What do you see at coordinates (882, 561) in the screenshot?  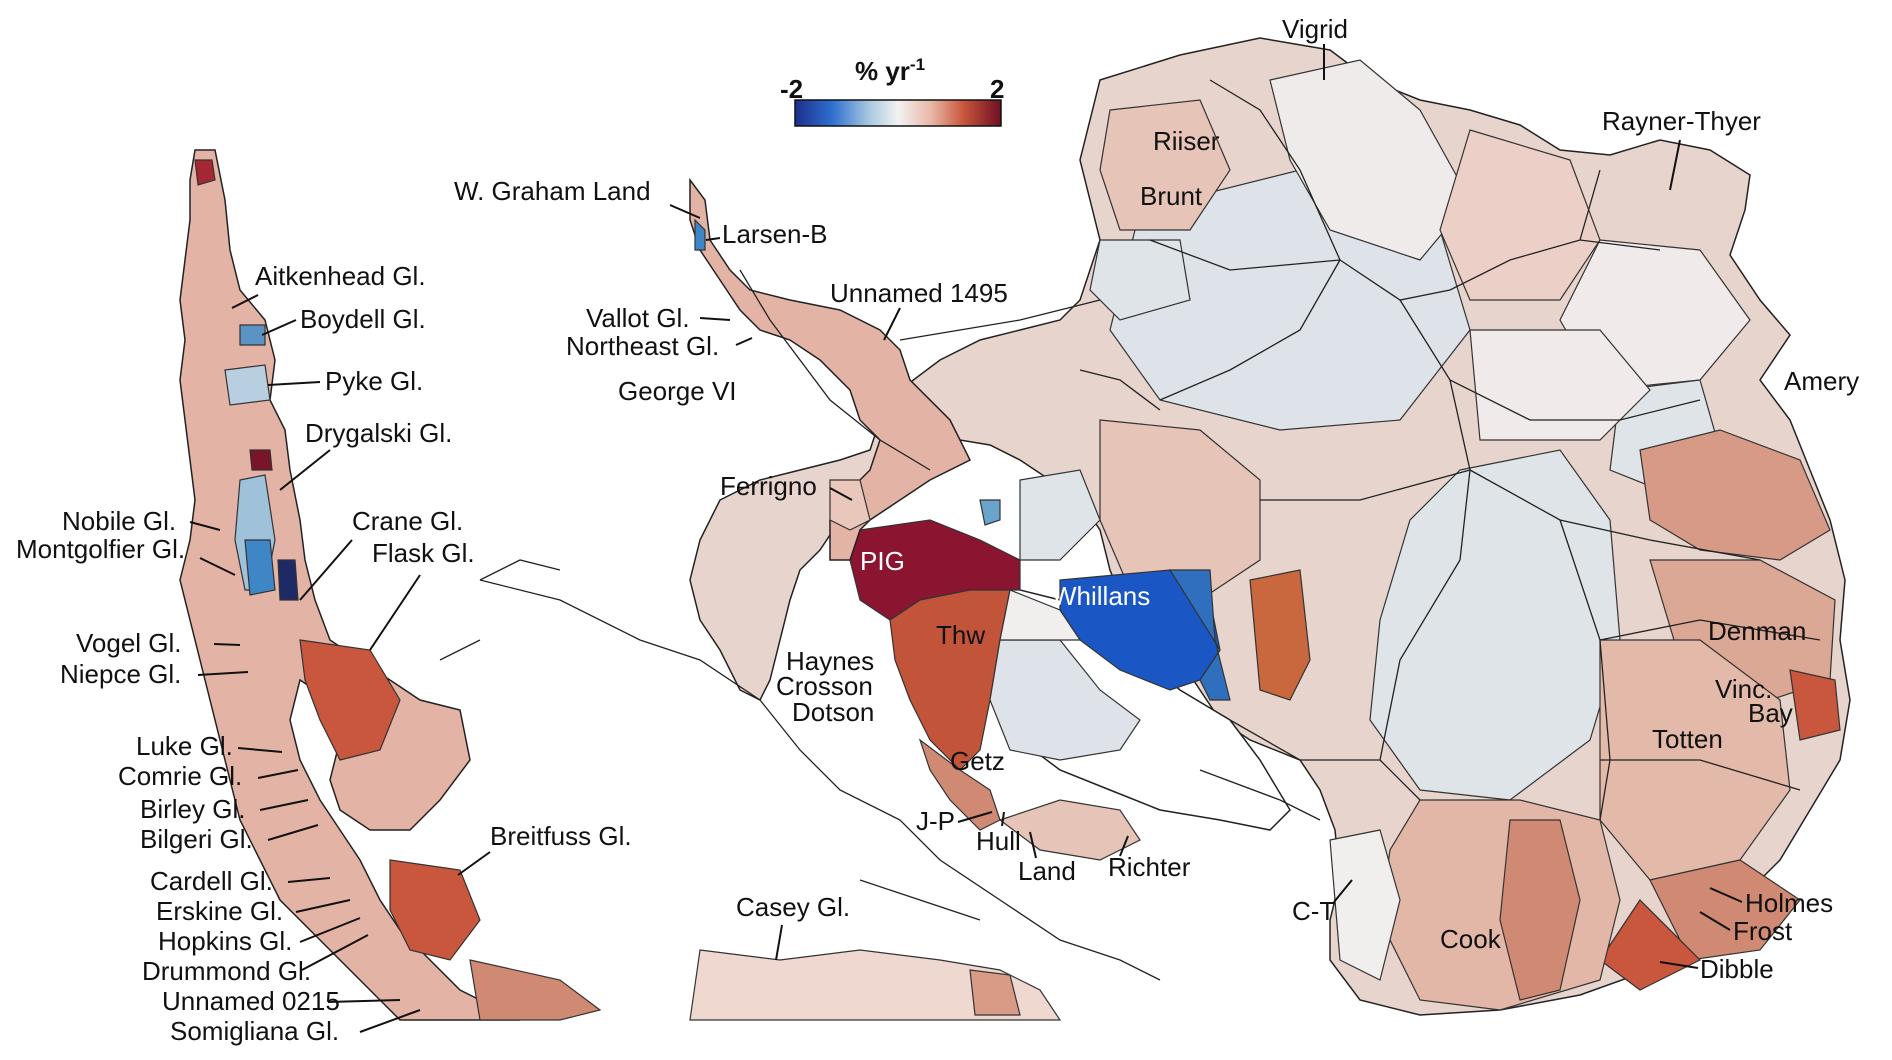 I see `label-pig: PIG` at bounding box center [882, 561].